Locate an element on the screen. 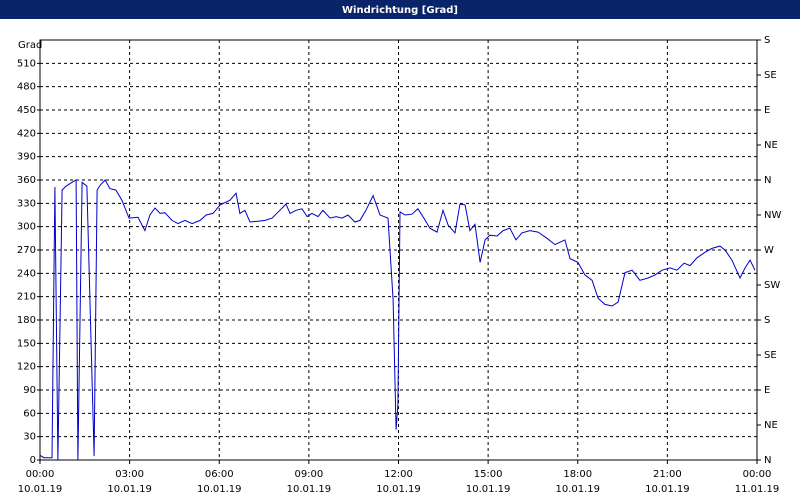 The image size is (800, 500). y-tick-label: 120 is located at coordinates (26, 367).